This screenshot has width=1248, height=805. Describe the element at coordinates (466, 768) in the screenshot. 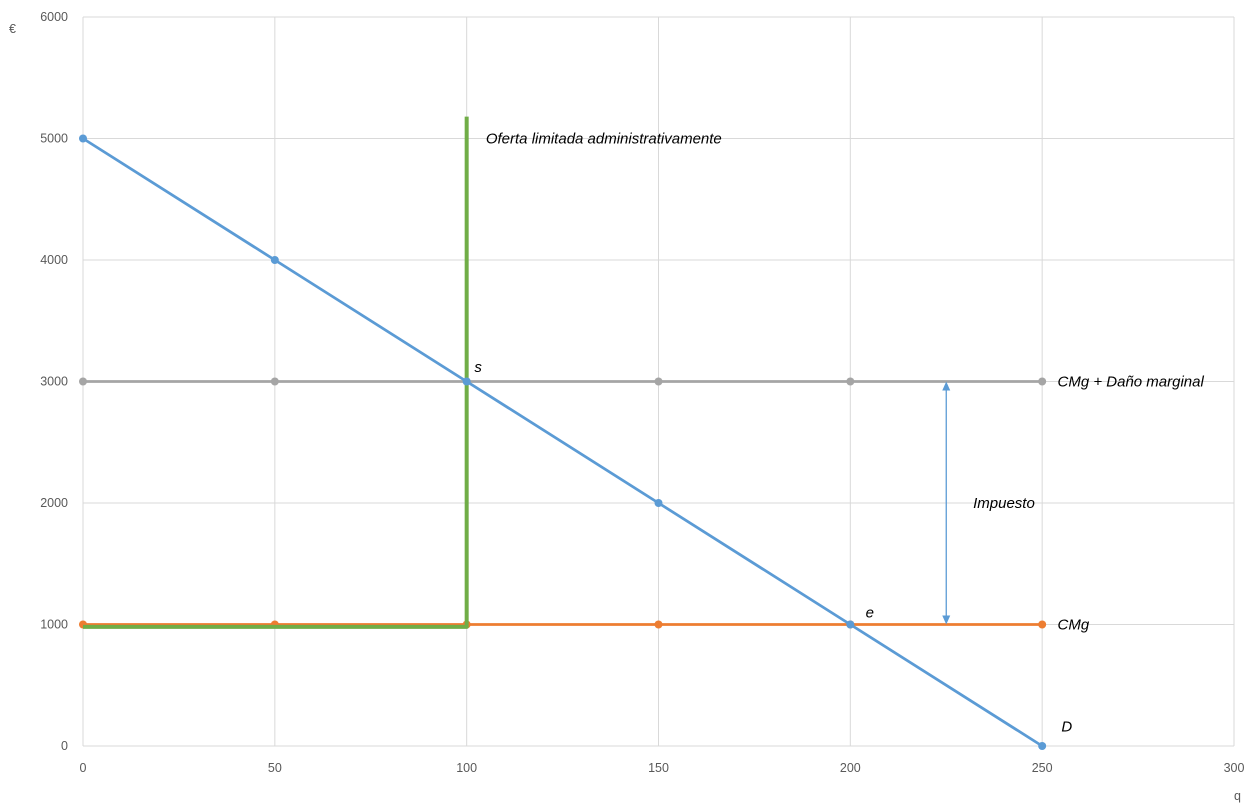

I see `x-tick-label: 100` at that location.